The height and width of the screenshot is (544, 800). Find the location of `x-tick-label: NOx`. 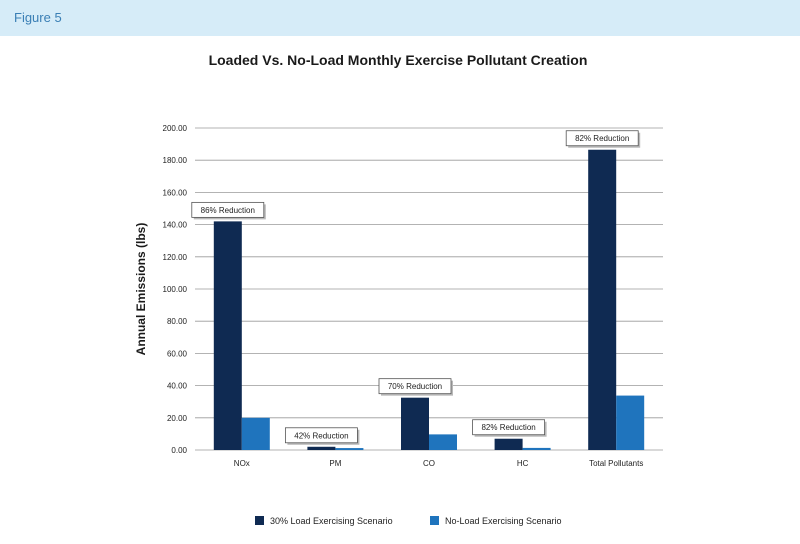

x-tick-label: NOx is located at coordinates (242, 463).